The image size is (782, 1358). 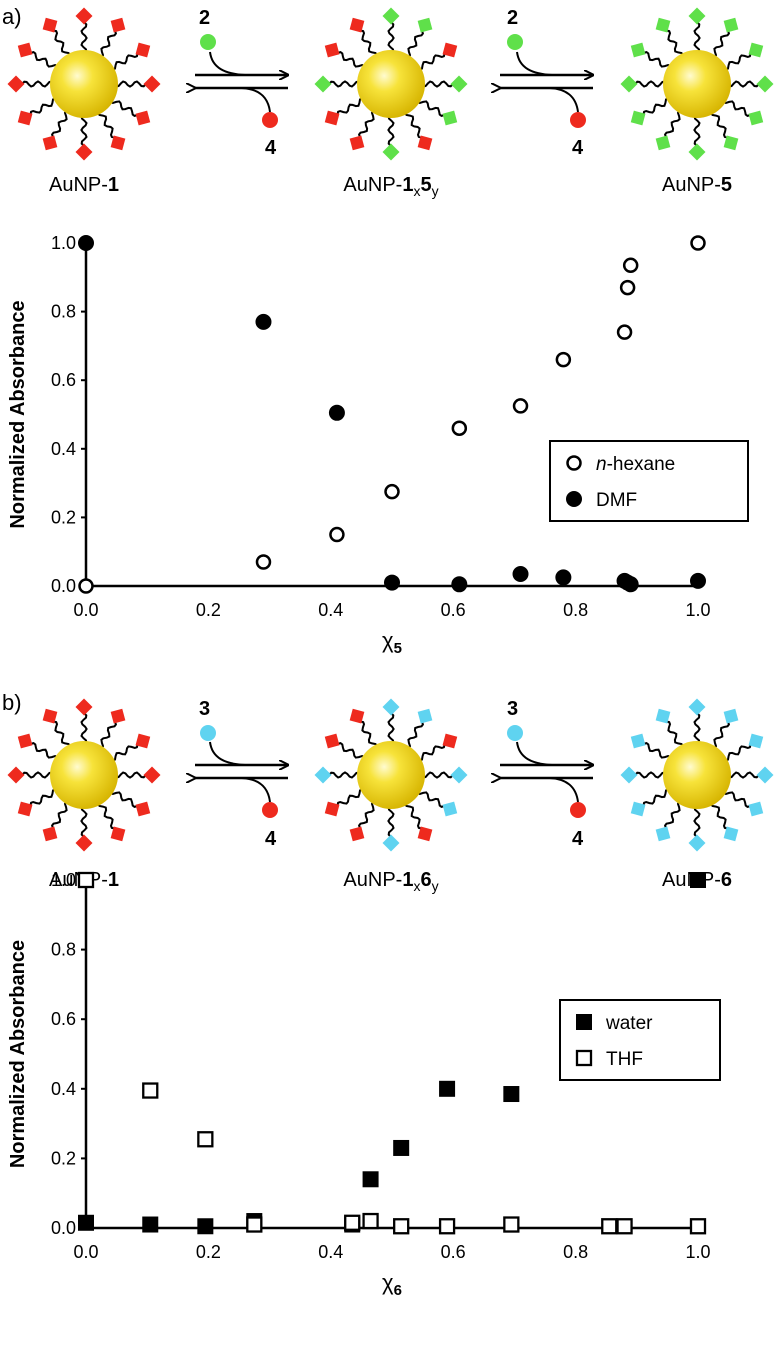 I want to click on np-label-a1: AuNP-1, so click(x=84, y=185).